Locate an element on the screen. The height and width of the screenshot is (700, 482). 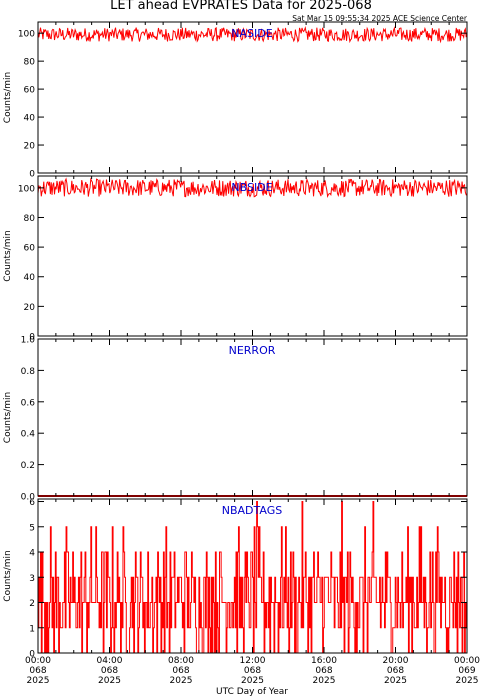
y-tick-label: 0.0 is located at coordinates (28, 498).